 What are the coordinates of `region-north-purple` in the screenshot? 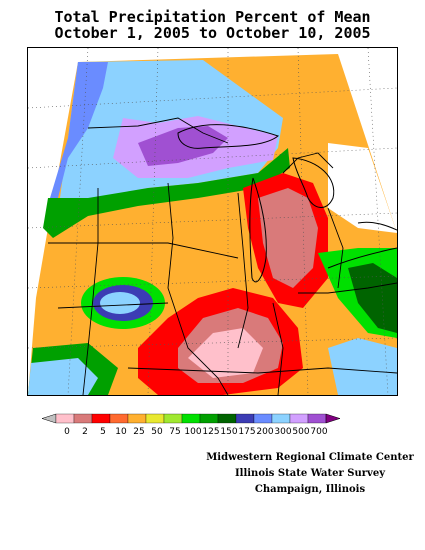 It's located at (183, 146).